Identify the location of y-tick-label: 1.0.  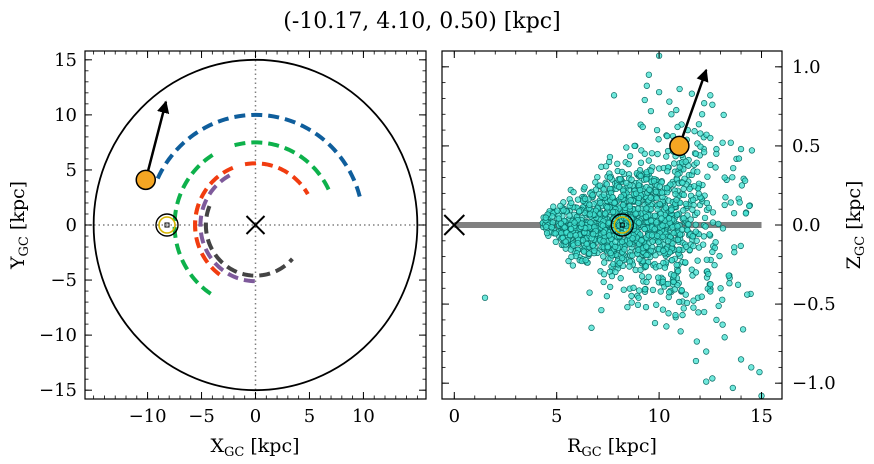
(806, 67).